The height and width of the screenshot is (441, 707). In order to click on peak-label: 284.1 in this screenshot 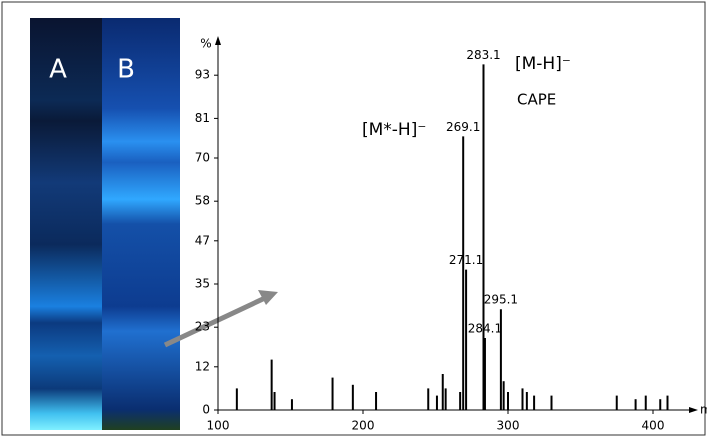, I will do `click(485, 329)`.